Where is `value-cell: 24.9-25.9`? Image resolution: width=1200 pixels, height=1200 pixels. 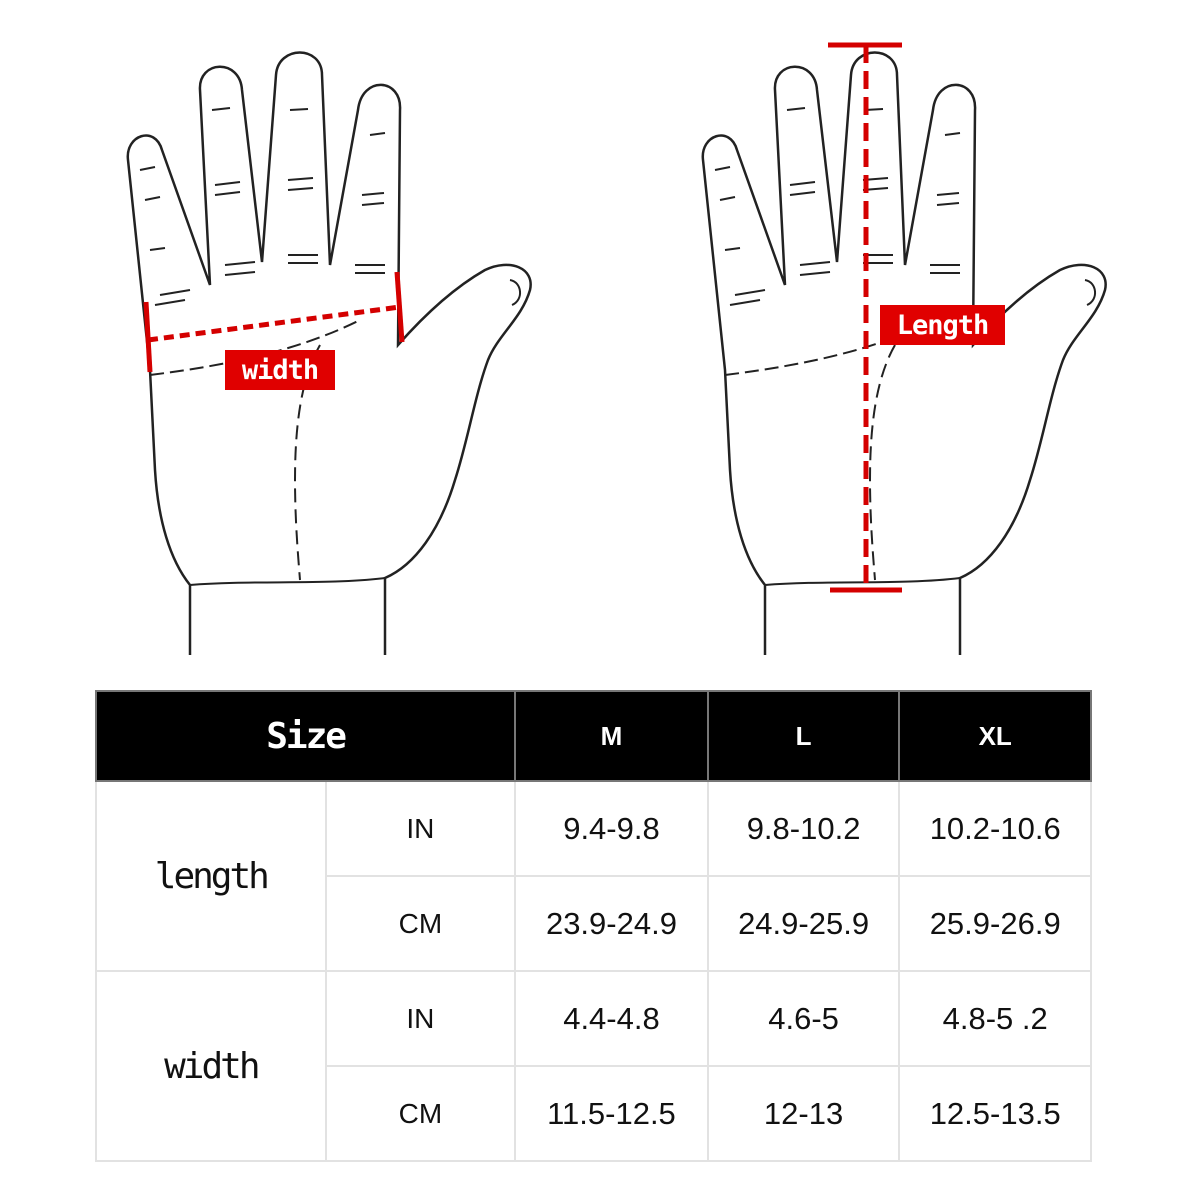 value-cell: 24.9-25.9 is located at coordinates (803, 923).